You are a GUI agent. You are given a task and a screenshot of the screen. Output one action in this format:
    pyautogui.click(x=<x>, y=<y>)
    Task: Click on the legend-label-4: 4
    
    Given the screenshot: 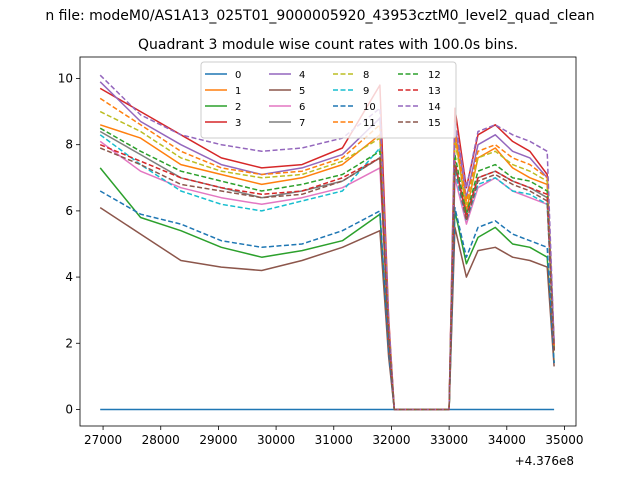 What is the action you would take?
    pyautogui.click(x=302, y=75)
    